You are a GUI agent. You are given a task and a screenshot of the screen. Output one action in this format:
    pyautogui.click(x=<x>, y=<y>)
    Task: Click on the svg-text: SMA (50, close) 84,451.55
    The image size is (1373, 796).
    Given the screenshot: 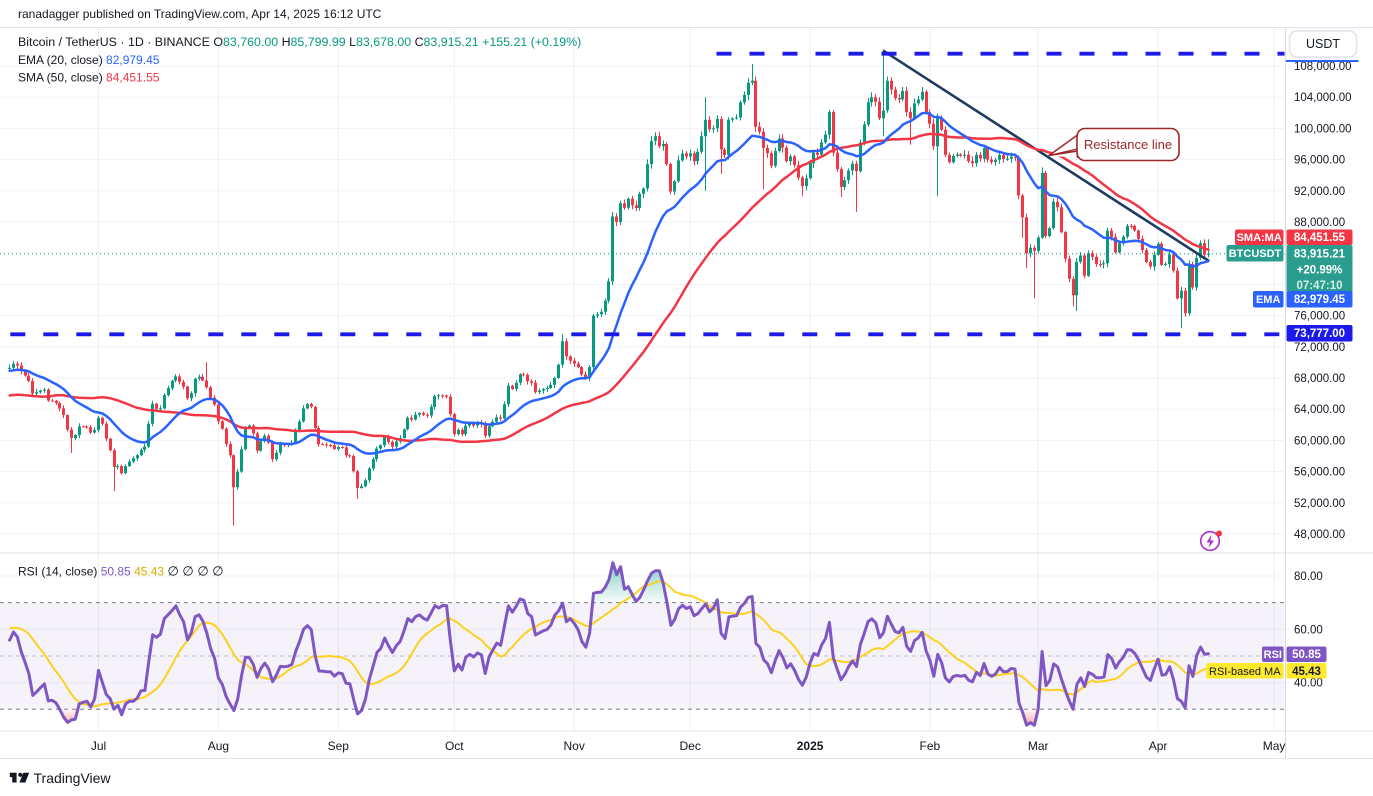 What is the action you would take?
    pyautogui.click(x=89, y=78)
    